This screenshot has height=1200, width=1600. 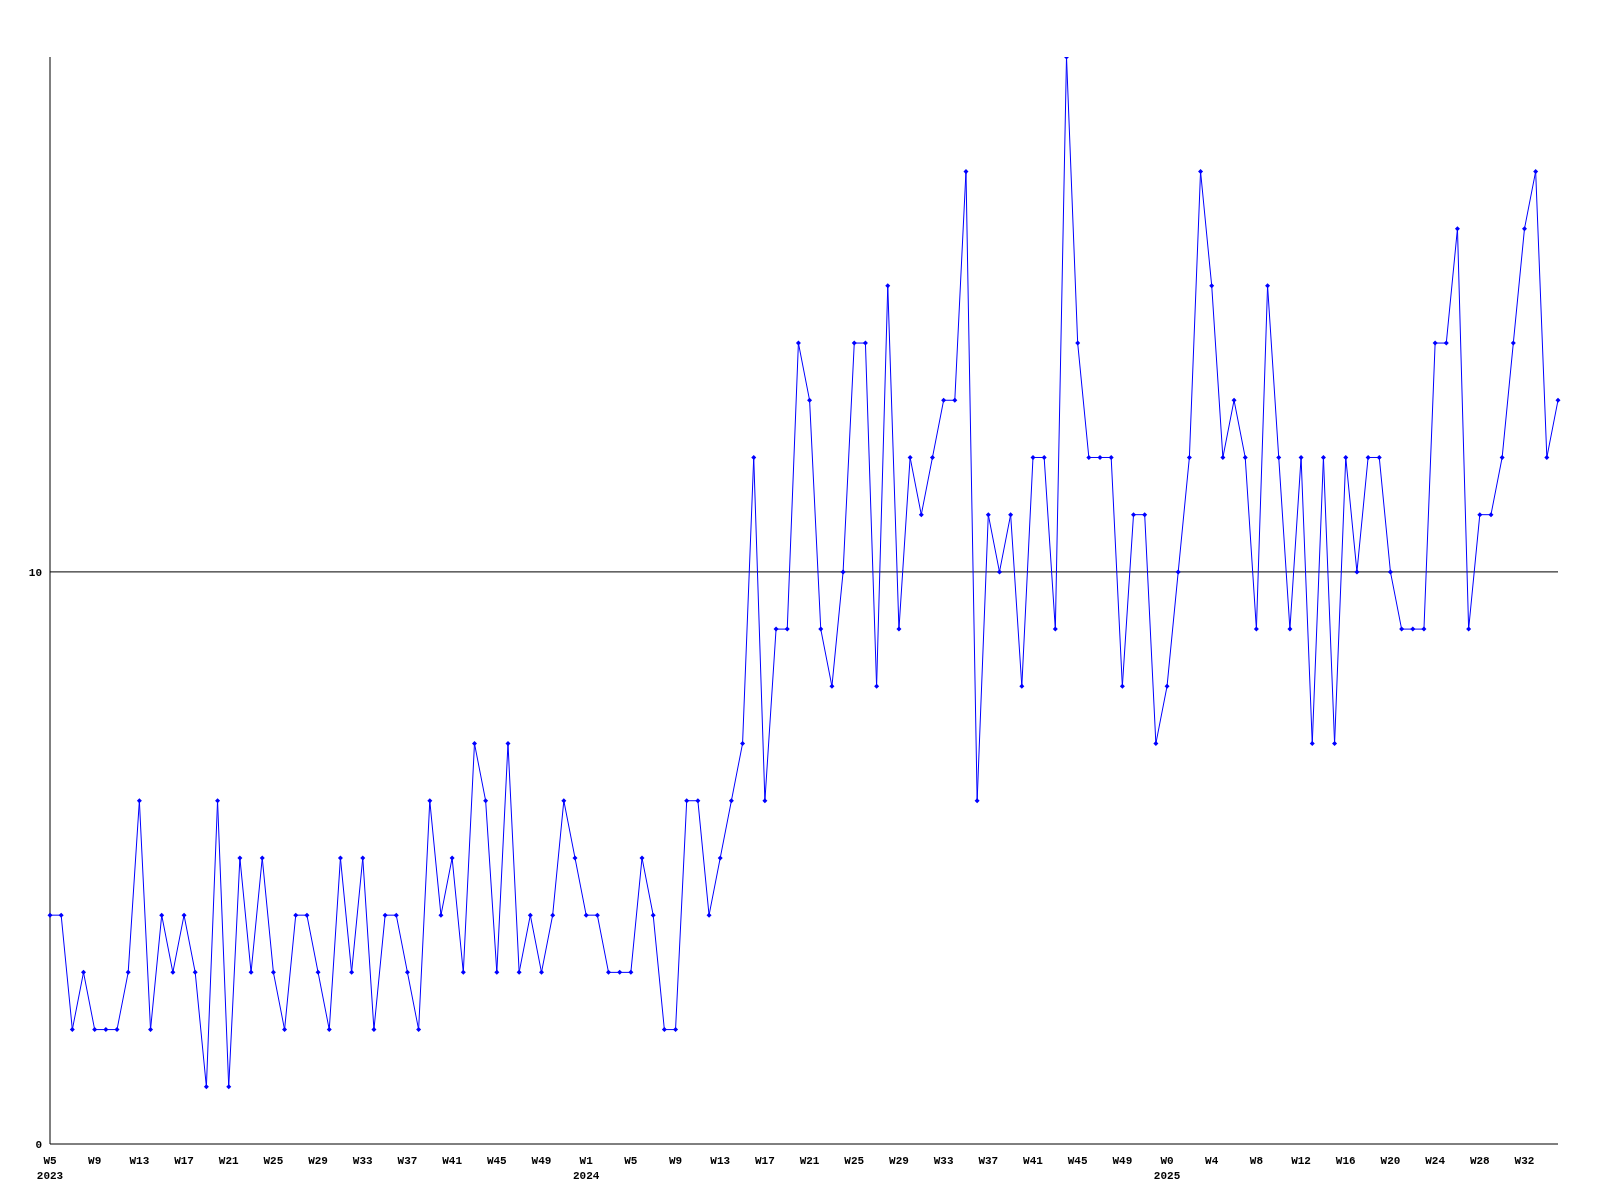 I want to click on y-tick-label: 10, so click(x=35, y=572).